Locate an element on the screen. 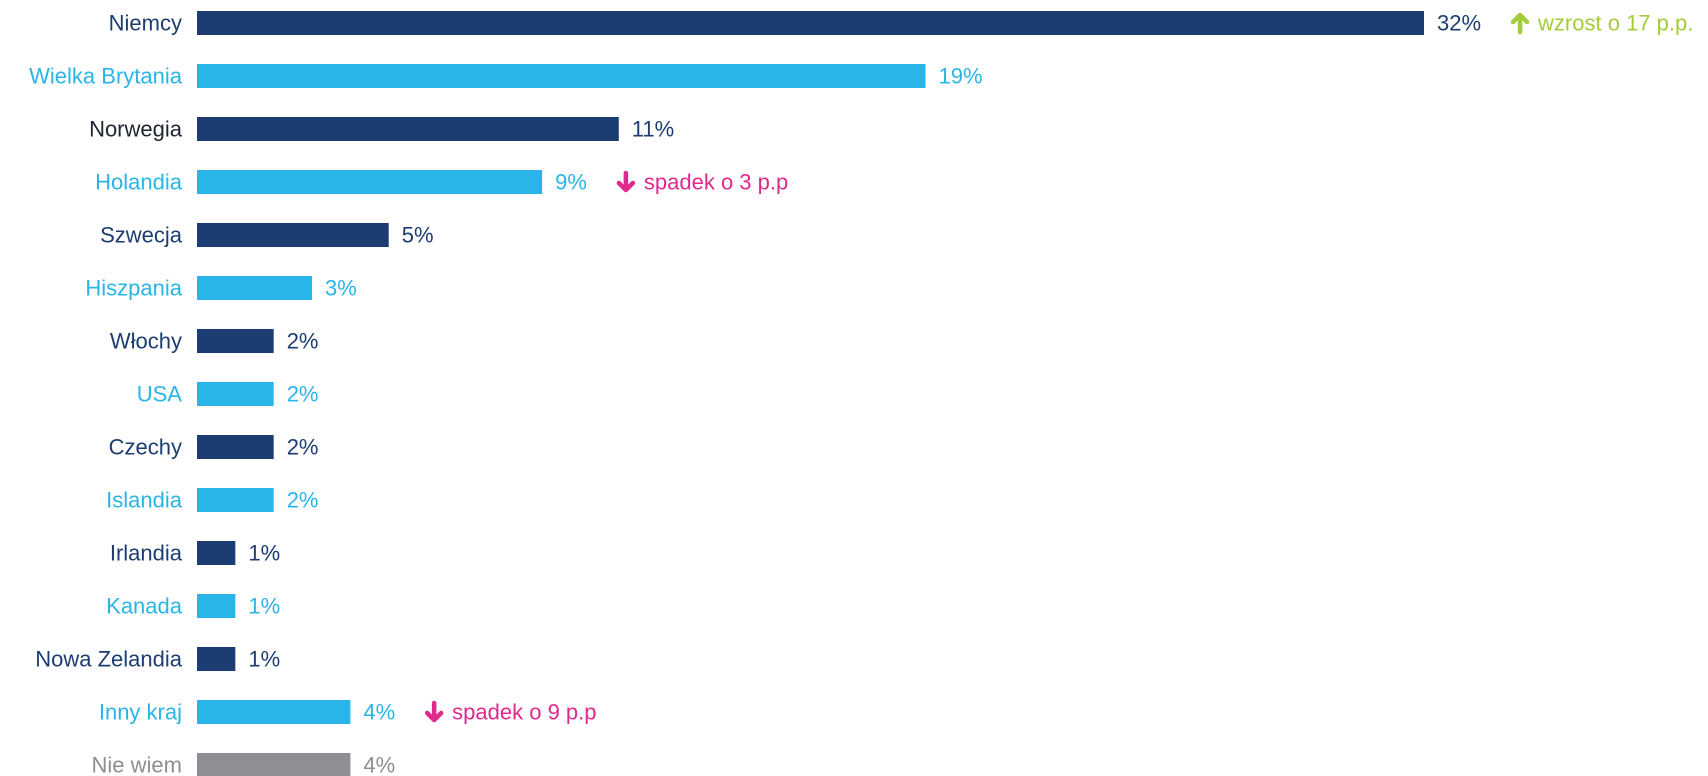 Image resolution: width=1708 pixels, height=776 pixels. value-label-nowa-zelandia: 1% is located at coordinates (264, 659).